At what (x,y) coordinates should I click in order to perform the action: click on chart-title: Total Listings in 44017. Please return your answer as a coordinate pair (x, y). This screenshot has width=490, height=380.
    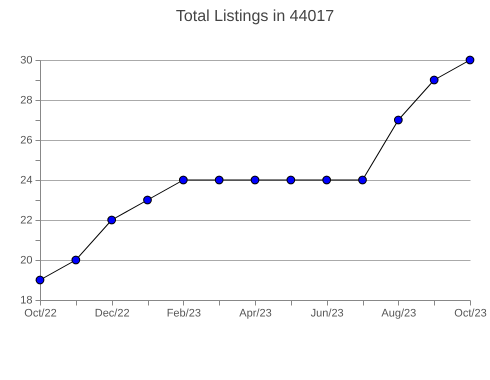
    Looking at the image, I should click on (255, 16).